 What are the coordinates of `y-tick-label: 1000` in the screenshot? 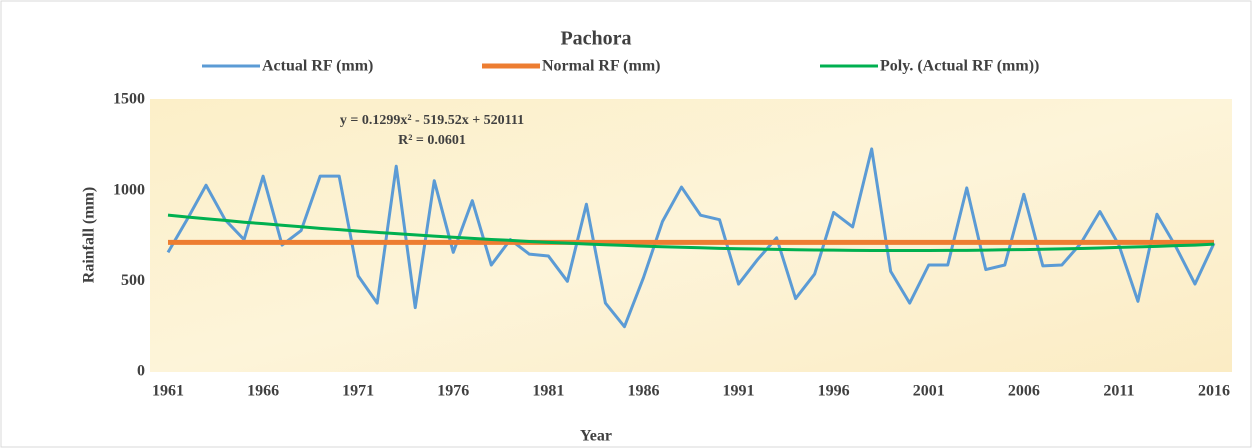 It's located at (129, 189).